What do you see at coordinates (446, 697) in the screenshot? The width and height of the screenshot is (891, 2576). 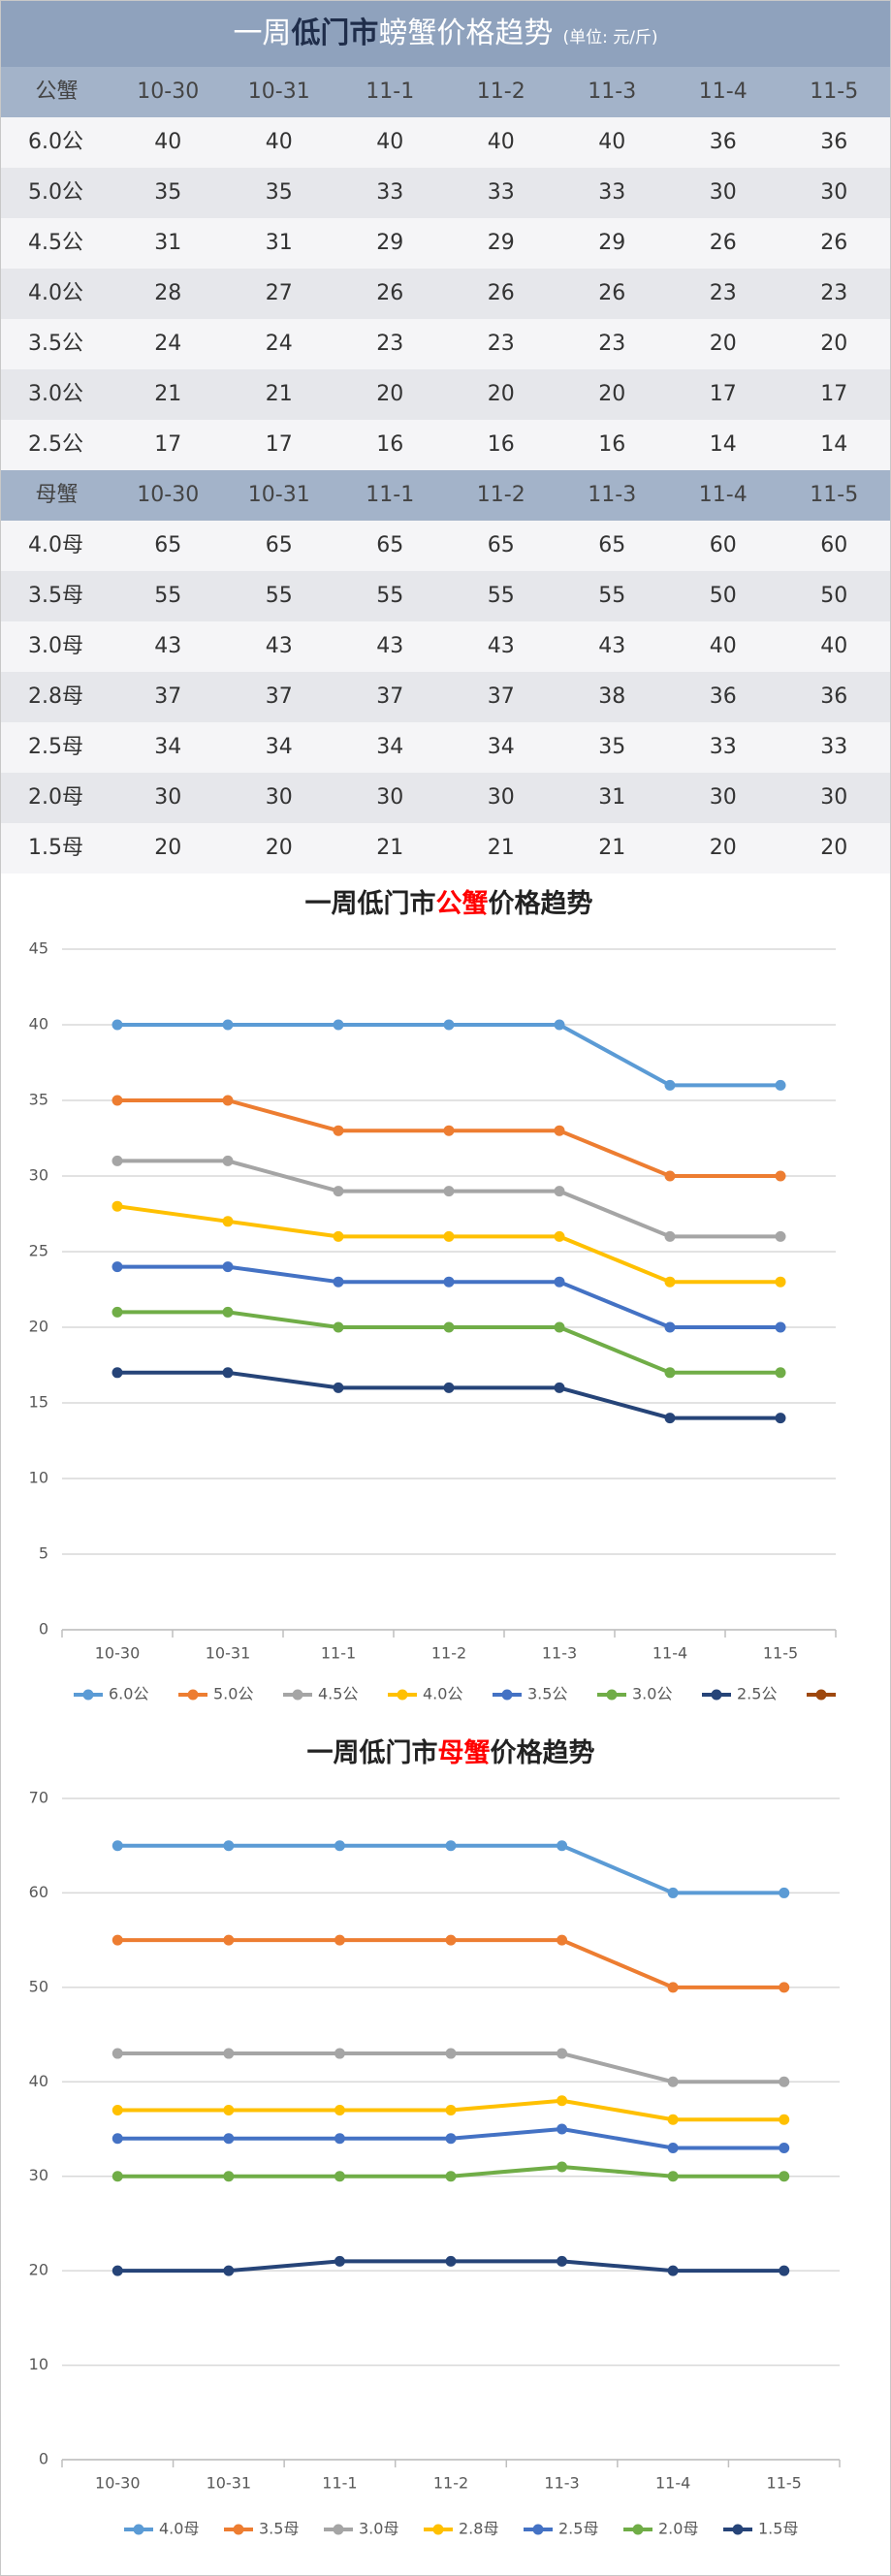 I see `table-row: 2.8母 37 37 37 37 38 36 36` at bounding box center [446, 697].